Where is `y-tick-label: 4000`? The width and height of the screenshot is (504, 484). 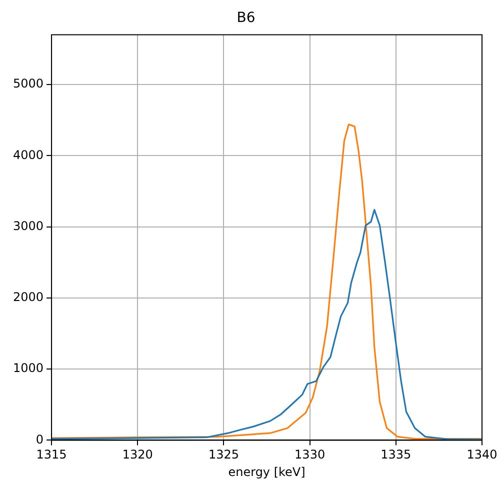 y-tick-label: 4000 is located at coordinates (28, 155).